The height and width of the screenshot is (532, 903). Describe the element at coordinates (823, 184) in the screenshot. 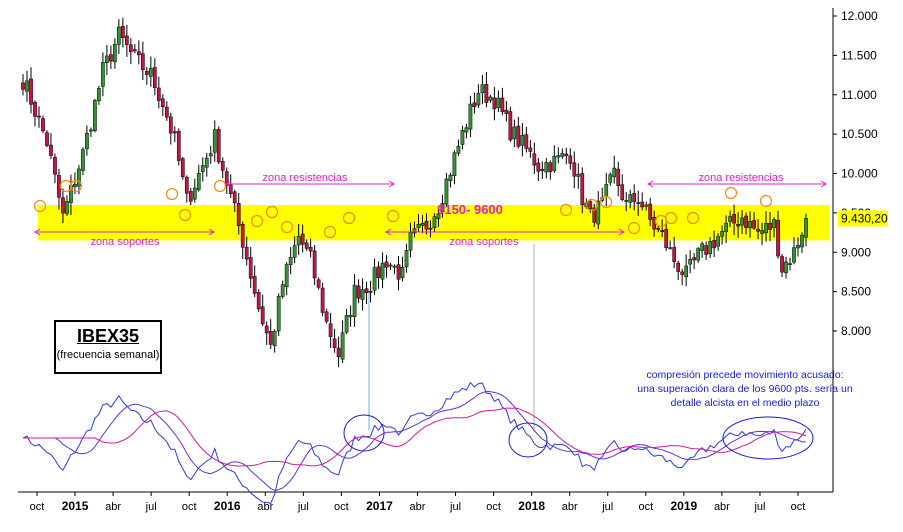

I see `resistance-zone-arrow-2-head-right` at that location.